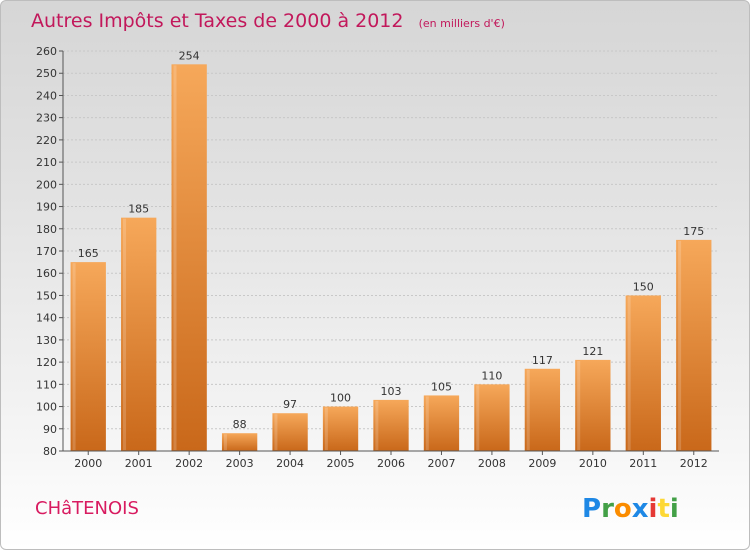 The width and height of the screenshot is (750, 550). Describe the element at coordinates (46, 118) in the screenshot. I see `y-tick-label: 230` at that location.